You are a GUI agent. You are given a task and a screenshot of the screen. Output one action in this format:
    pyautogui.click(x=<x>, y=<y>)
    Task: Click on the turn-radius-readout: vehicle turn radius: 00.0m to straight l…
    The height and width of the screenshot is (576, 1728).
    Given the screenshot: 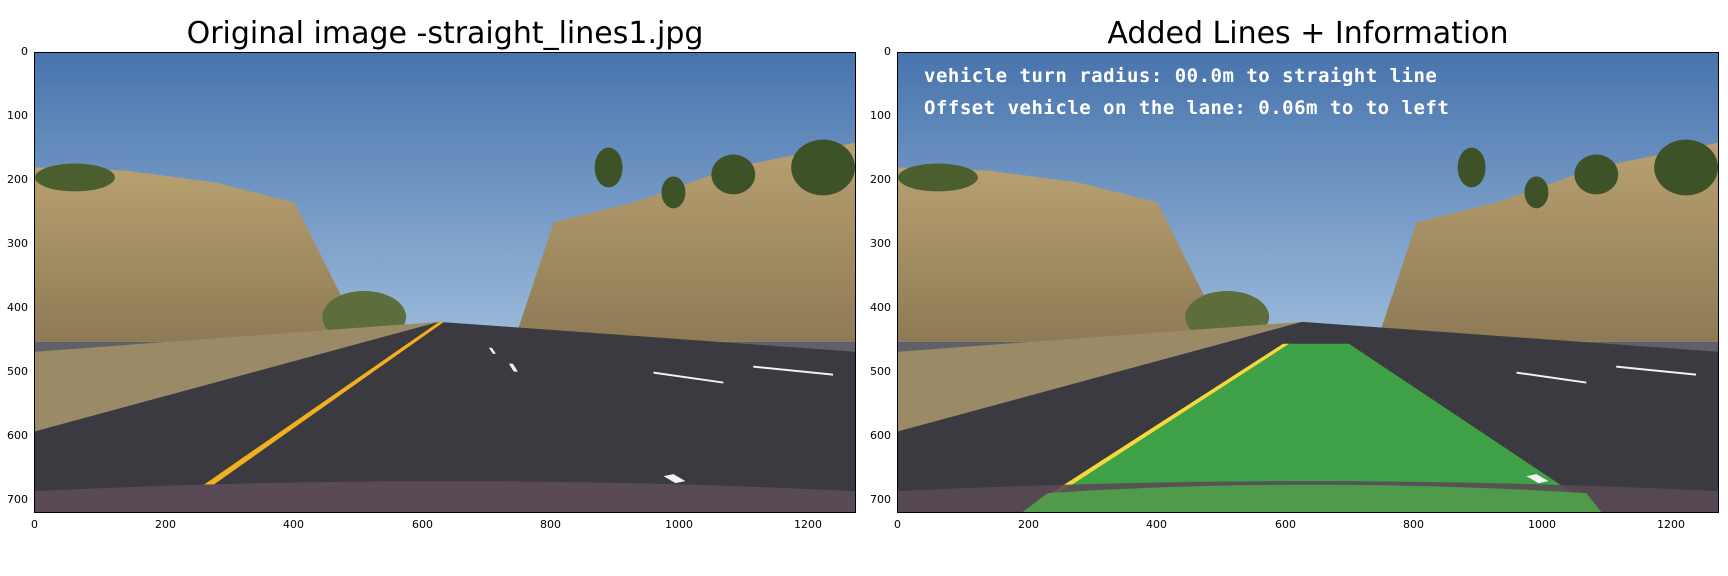 What is the action you would take?
    pyautogui.click(x=1181, y=76)
    